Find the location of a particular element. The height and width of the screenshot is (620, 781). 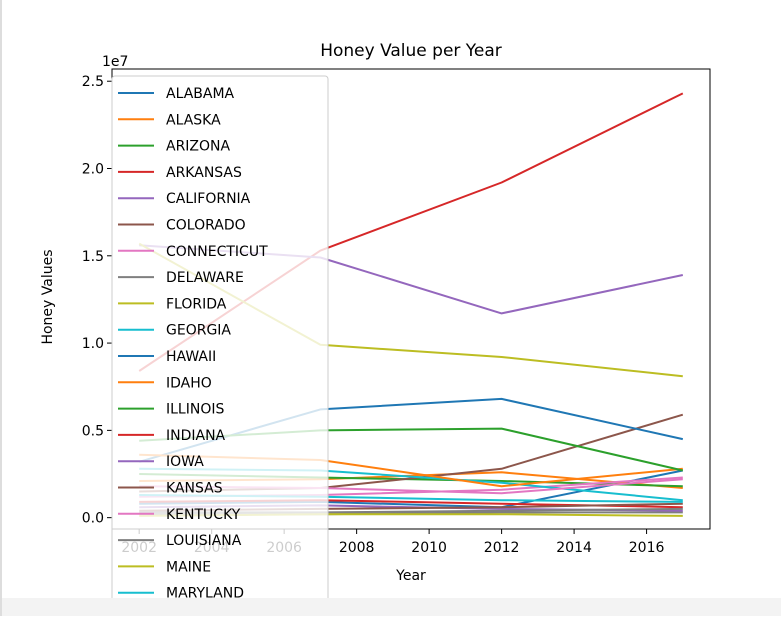

x-tick-label-3: 2008 is located at coordinates (357, 548).